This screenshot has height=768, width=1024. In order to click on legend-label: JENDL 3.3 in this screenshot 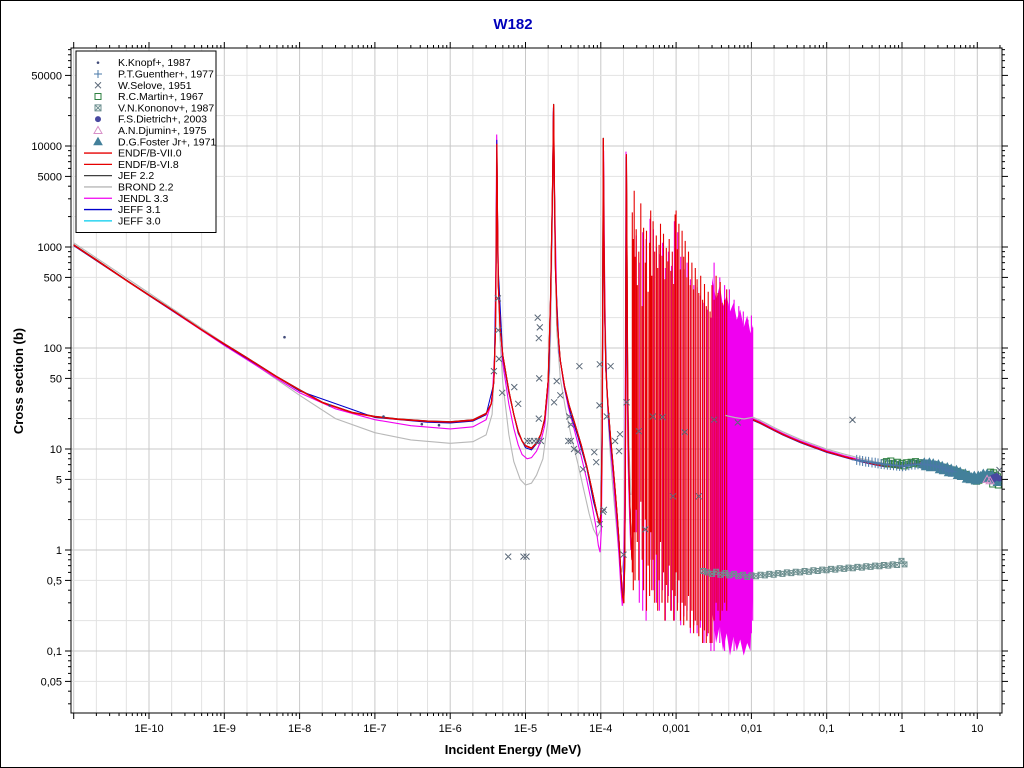, I will do `click(143, 199)`.